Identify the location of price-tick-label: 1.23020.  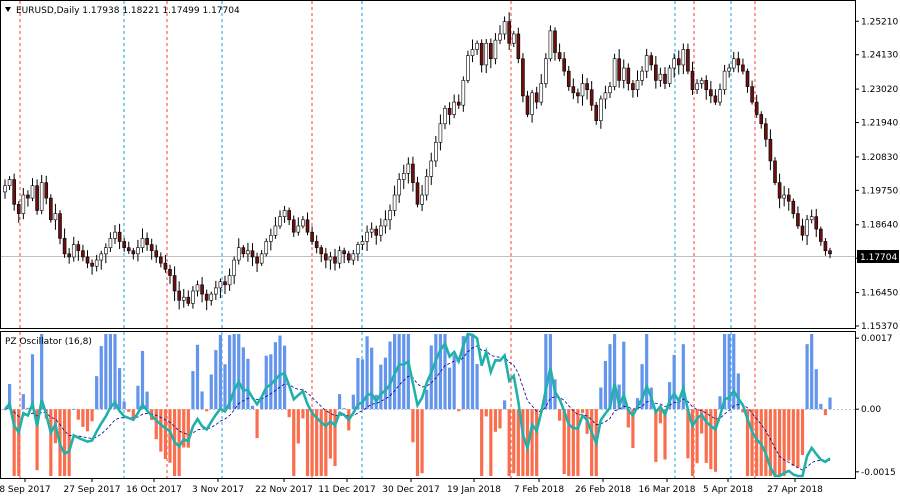
(879, 90).